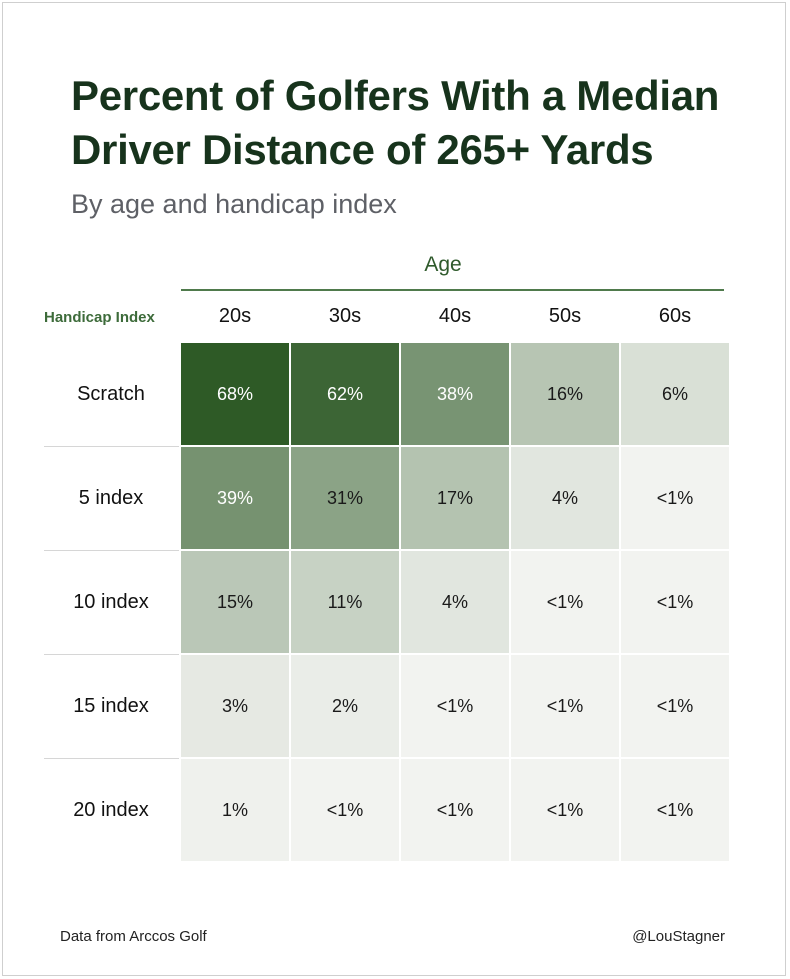 This screenshot has width=790, height=979. What do you see at coordinates (235, 316) in the screenshot?
I see `column-header-20s: 20s` at bounding box center [235, 316].